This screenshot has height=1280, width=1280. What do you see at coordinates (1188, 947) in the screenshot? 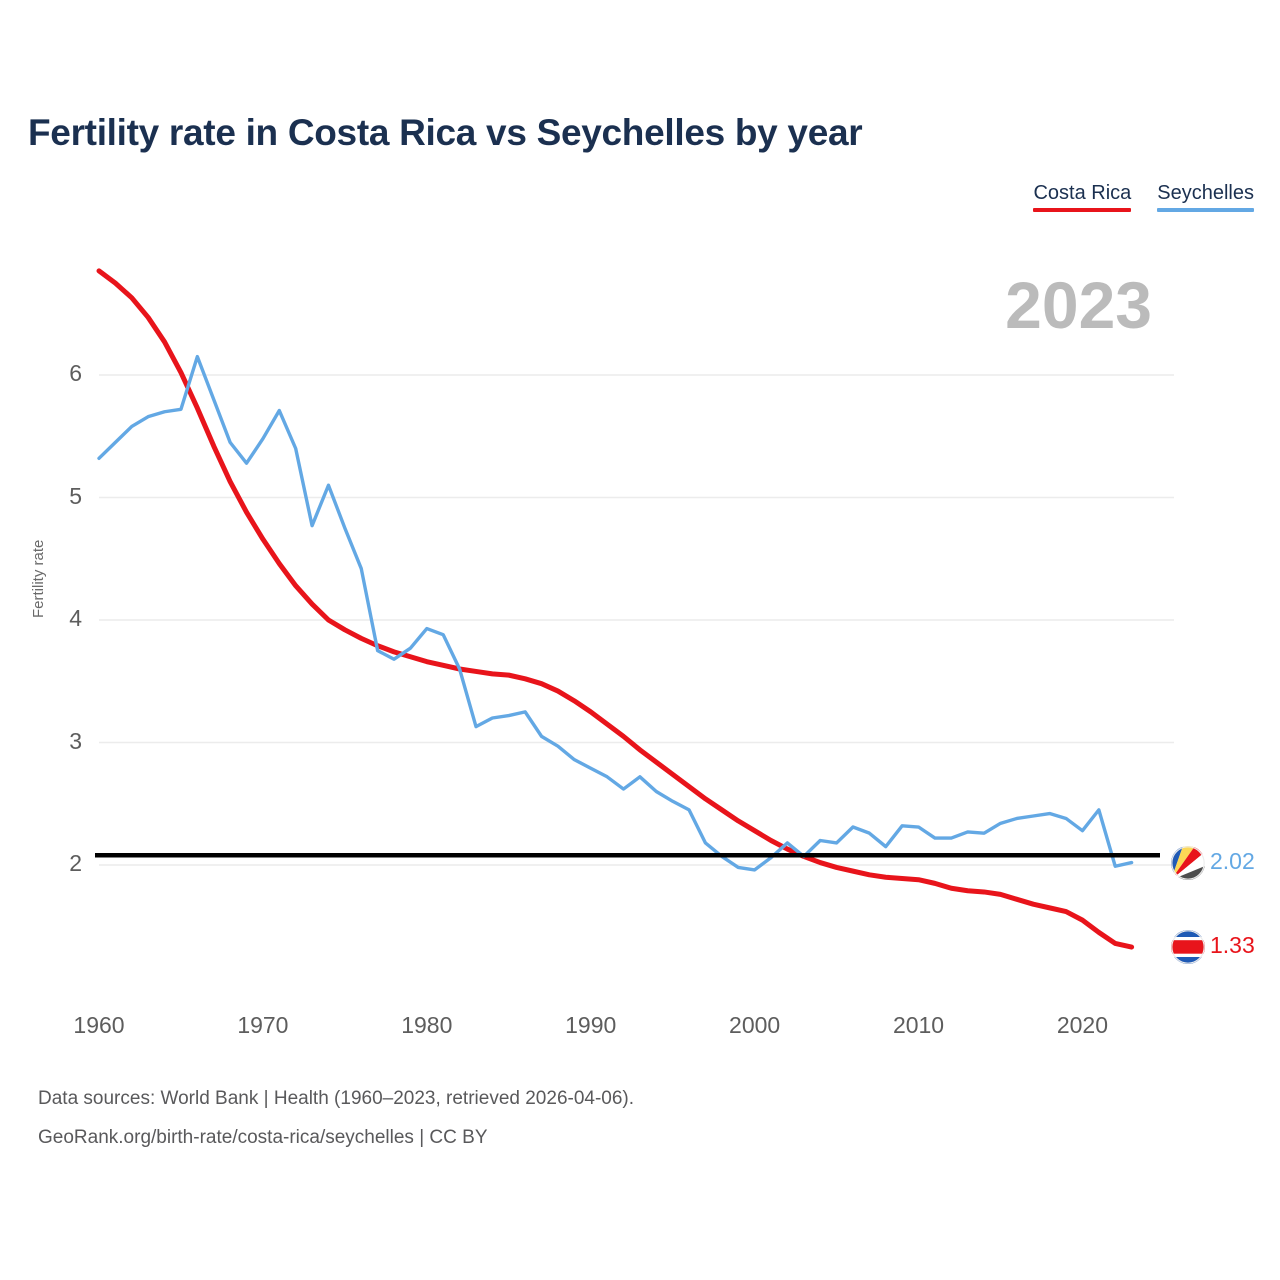
I see `costa-rica-flag-icon` at bounding box center [1188, 947].